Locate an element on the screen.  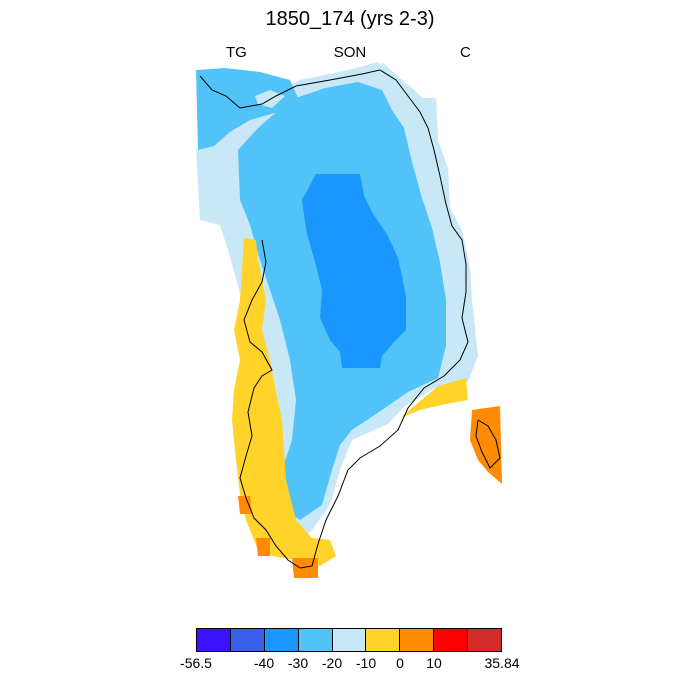
season-label: SON is located at coordinates (350, 52).